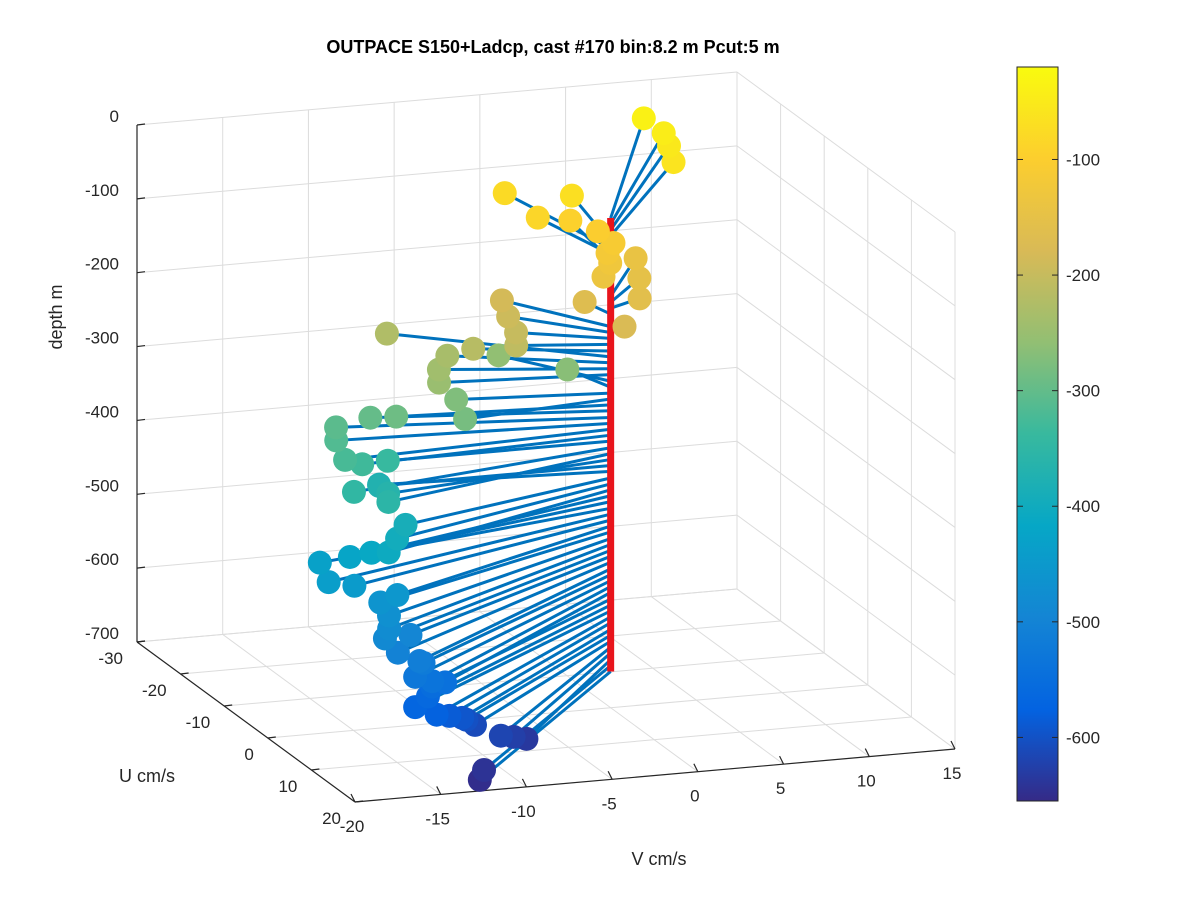  I want to click on z-tick-label: -600, so click(102, 559).